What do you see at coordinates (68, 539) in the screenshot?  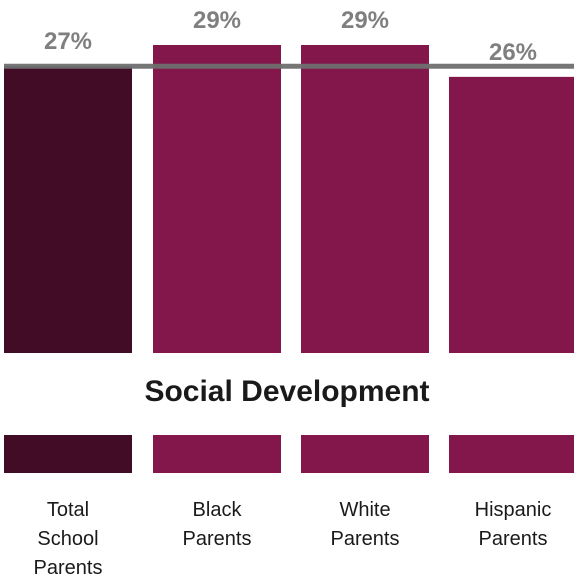 I see `category-label-1: Total School Parents` at bounding box center [68, 539].